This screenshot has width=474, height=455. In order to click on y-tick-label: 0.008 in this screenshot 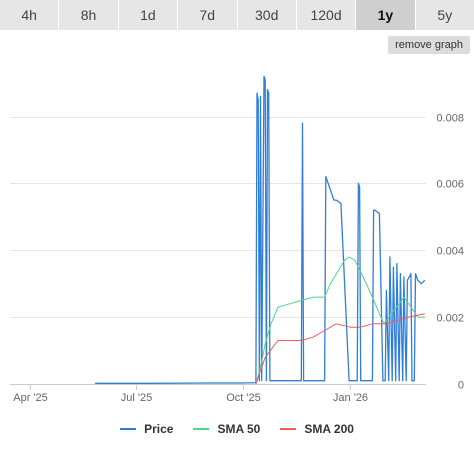, I will do `click(450, 119)`.